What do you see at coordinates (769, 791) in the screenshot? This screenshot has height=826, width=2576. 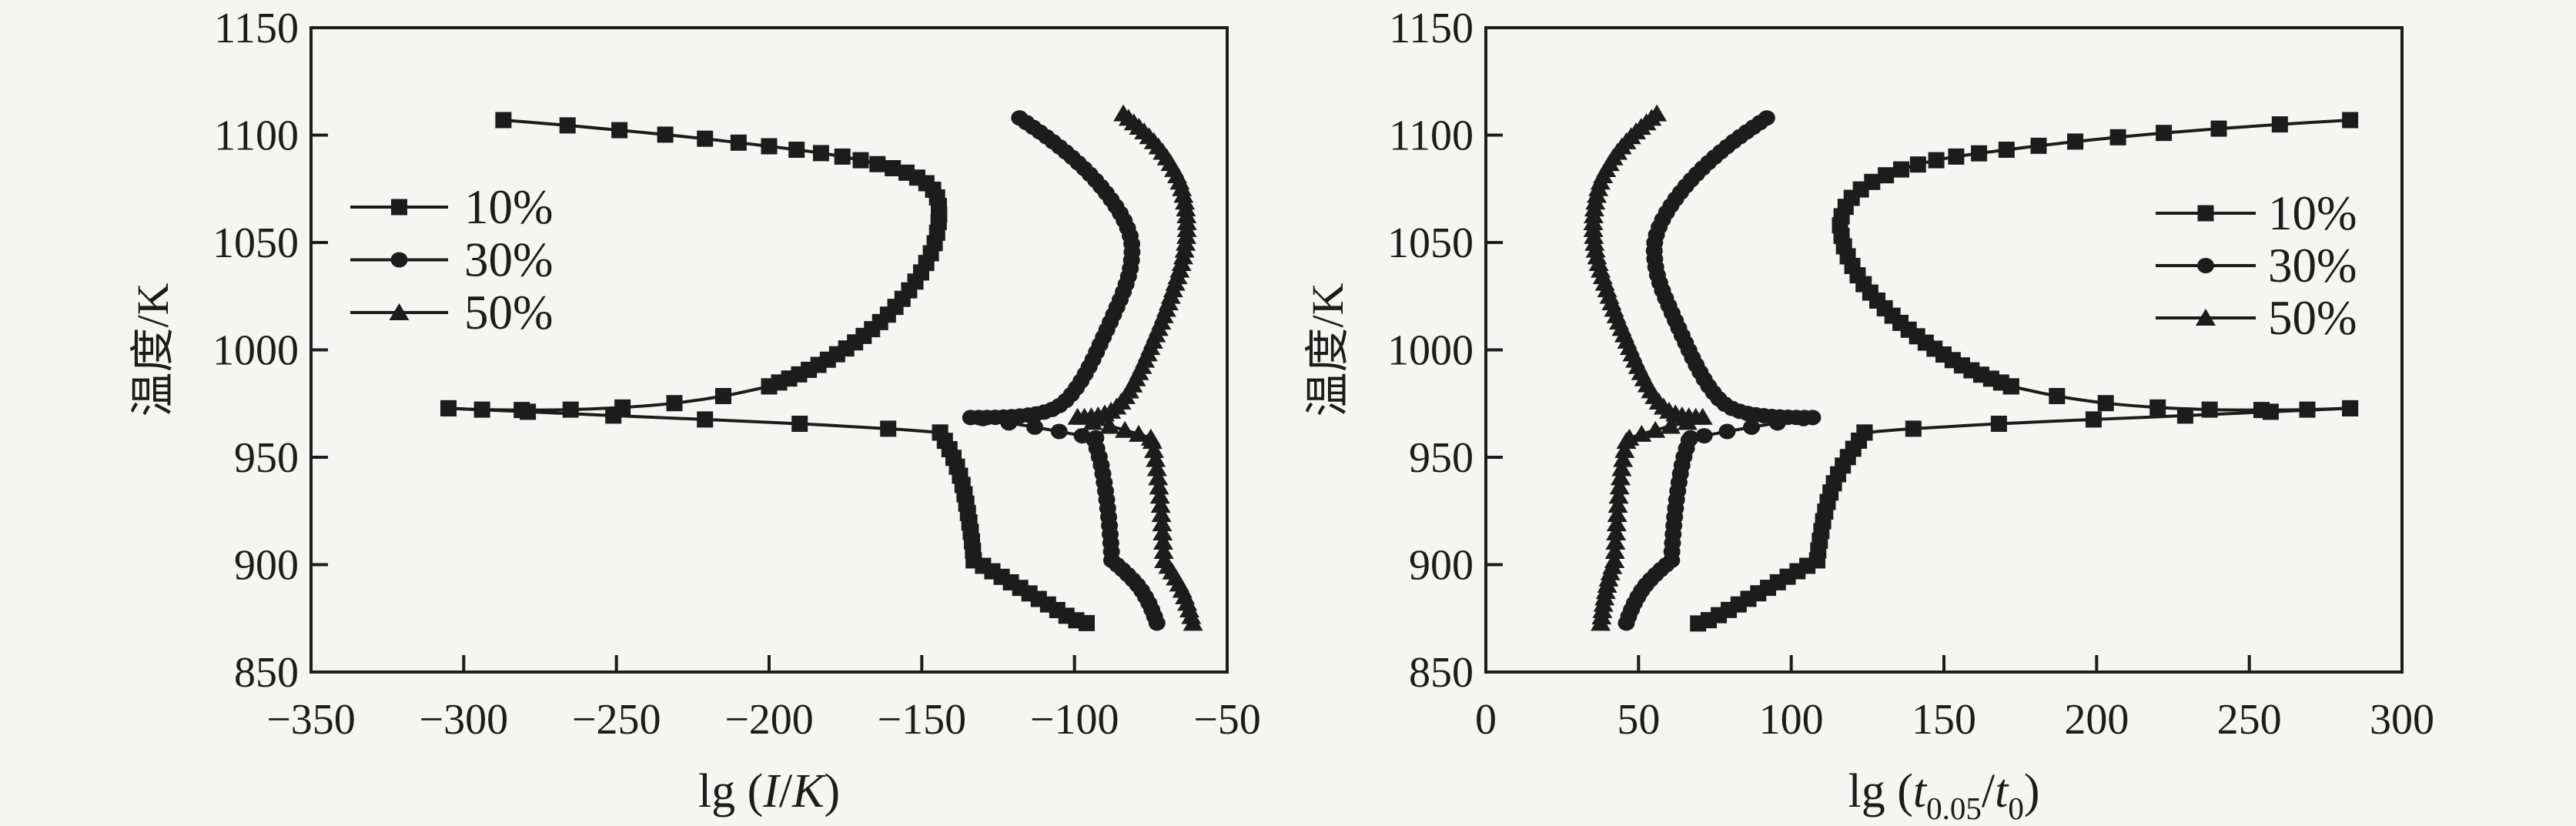 I see `x-axis-title: lg (I/K)` at bounding box center [769, 791].